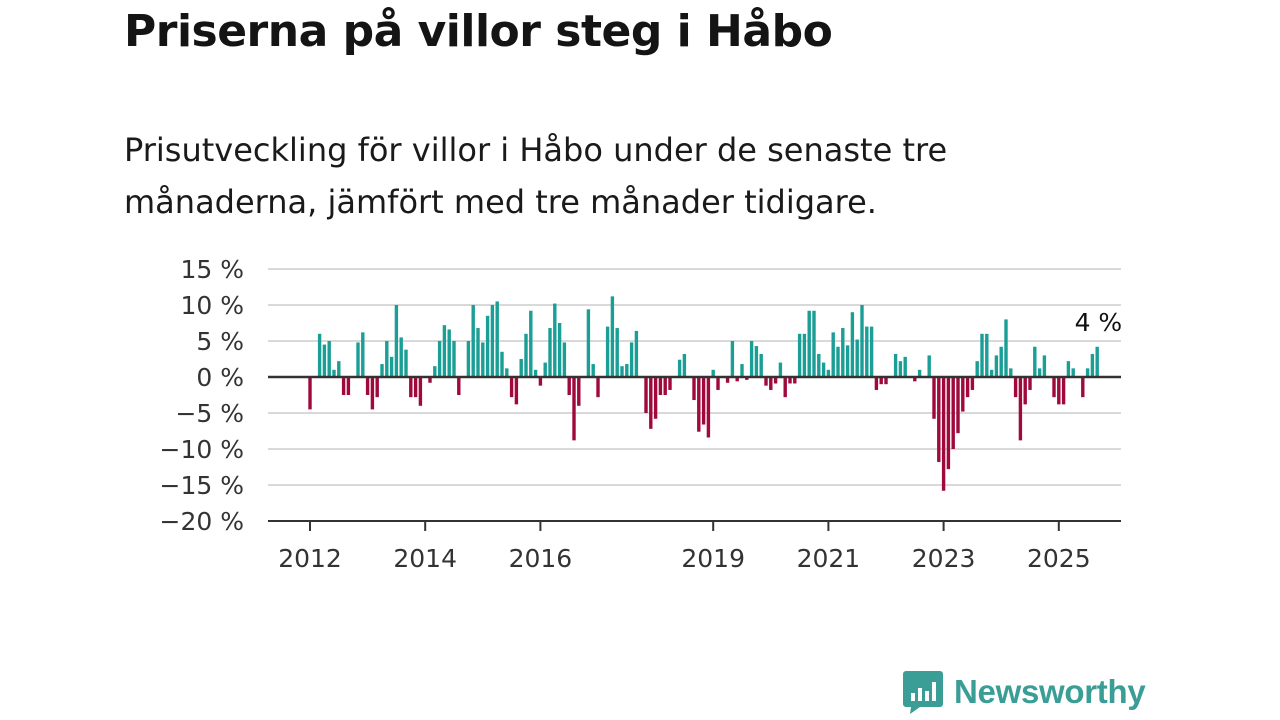  What do you see at coordinates (713, 558) in the screenshot?
I see `x-tick-label: 2019` at bounding box center [713, 558].